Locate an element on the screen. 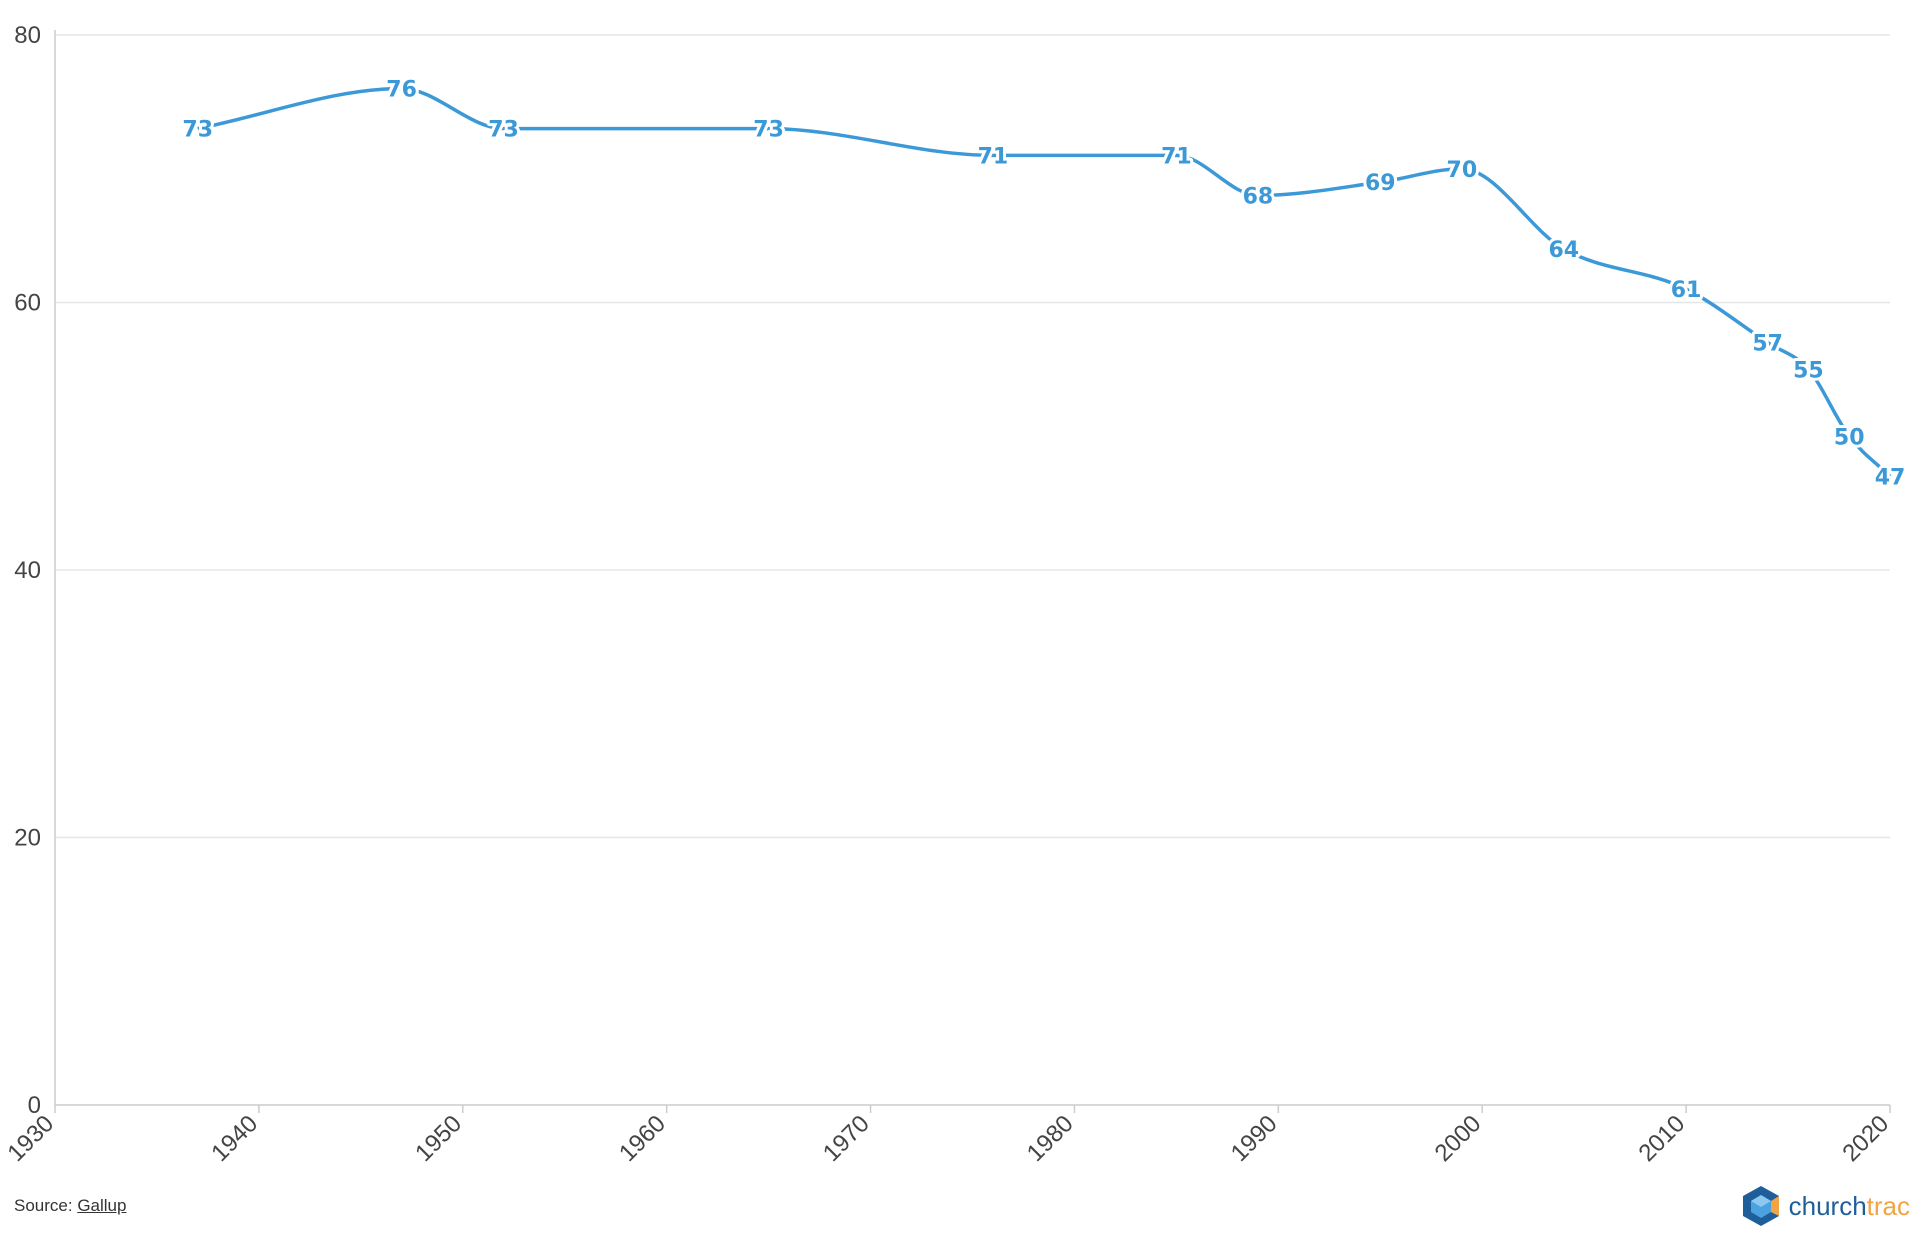 This screenshot has height=1240, width=1920. brand-logo: churchtrac is located at coordinates (1824, 1206).